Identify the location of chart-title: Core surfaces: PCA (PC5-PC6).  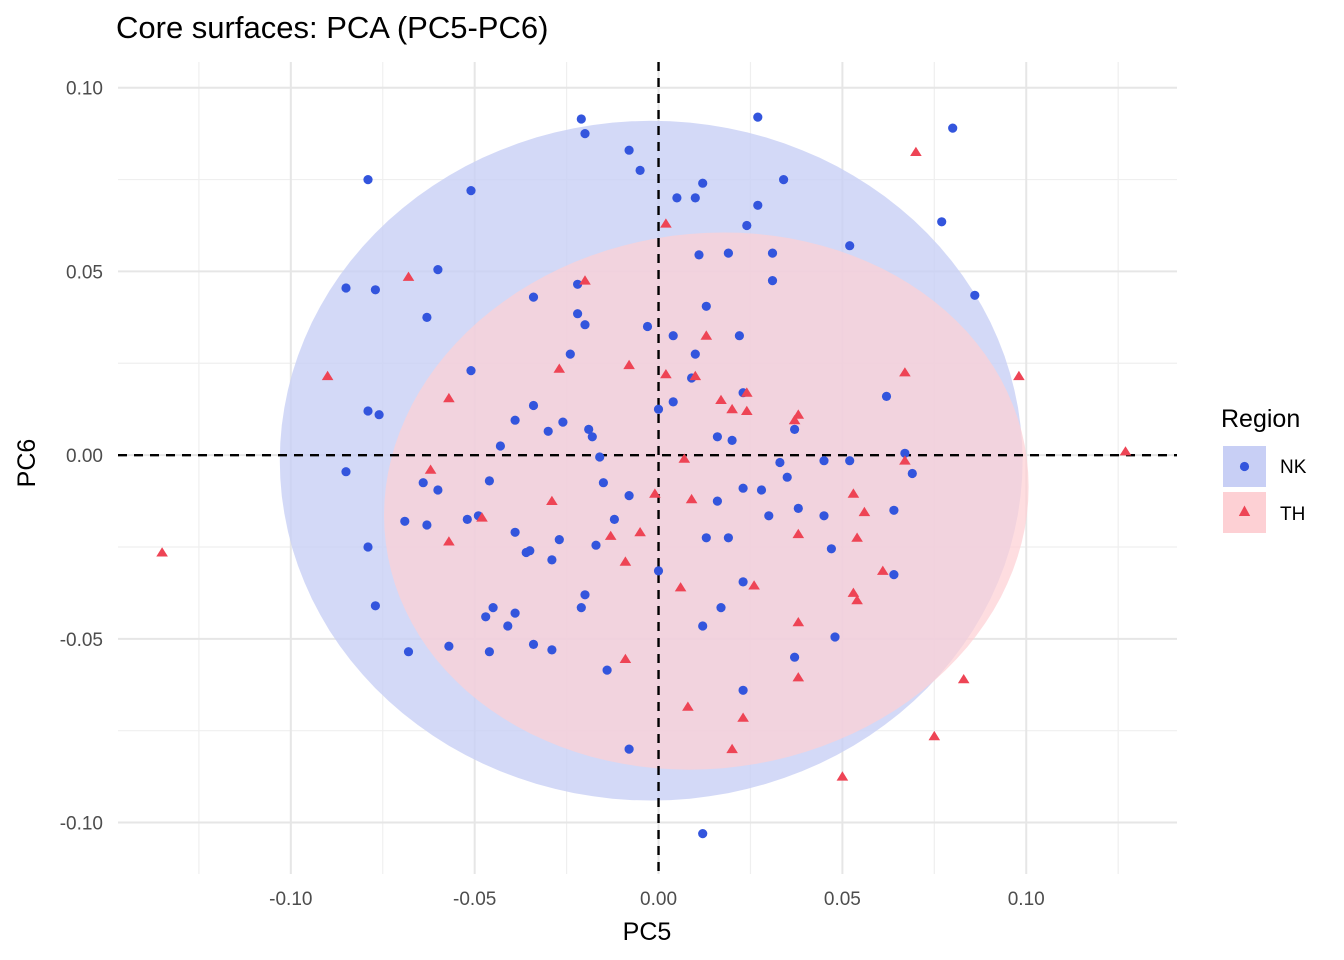
(332, 27).